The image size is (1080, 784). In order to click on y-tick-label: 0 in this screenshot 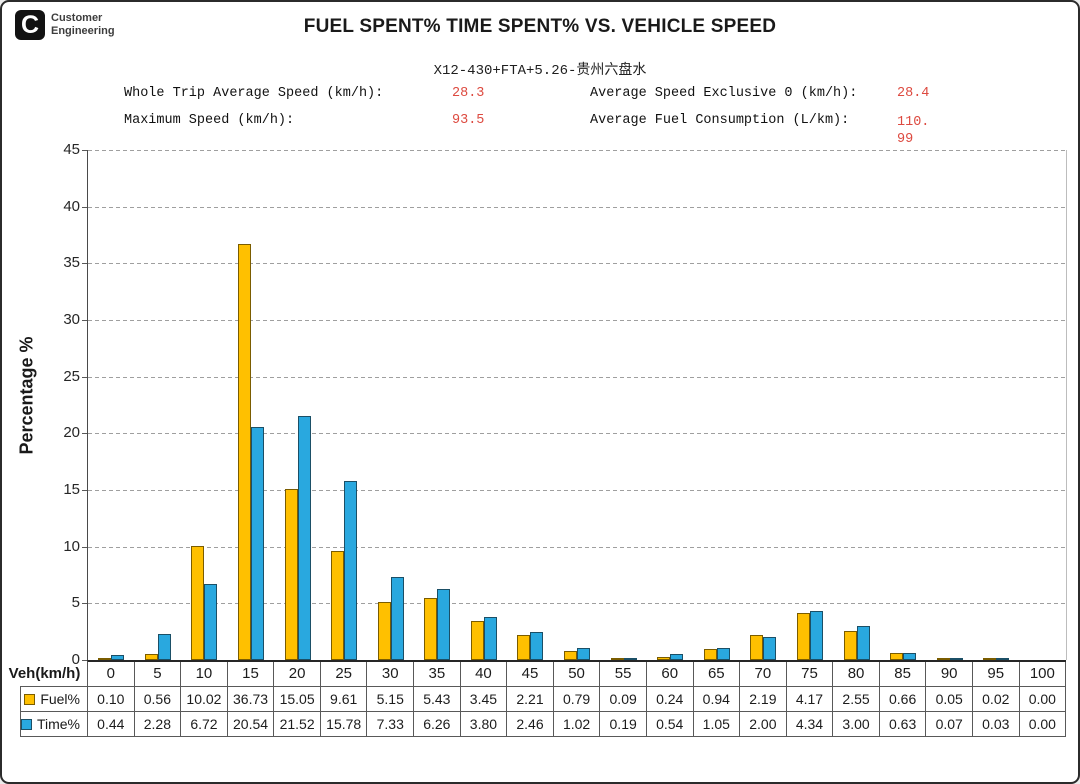, I will do `click(75, 659)`.